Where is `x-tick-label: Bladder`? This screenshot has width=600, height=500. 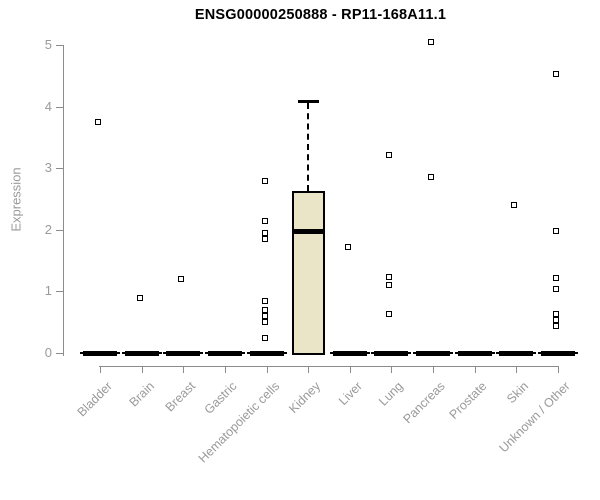
x-tick-label: Bladder is located at coordinates (94, 399).